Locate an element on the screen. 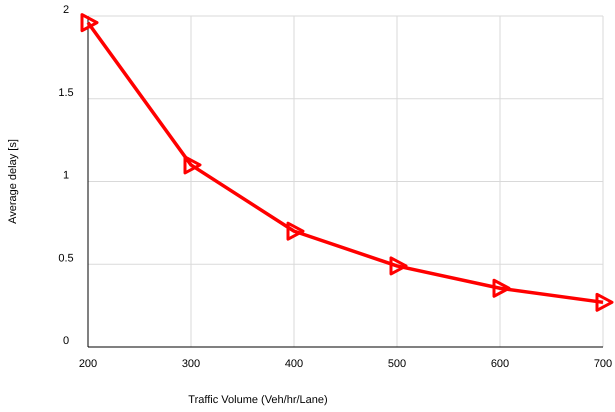  x-tick-label: 200 is located at coordinates (88, 364).